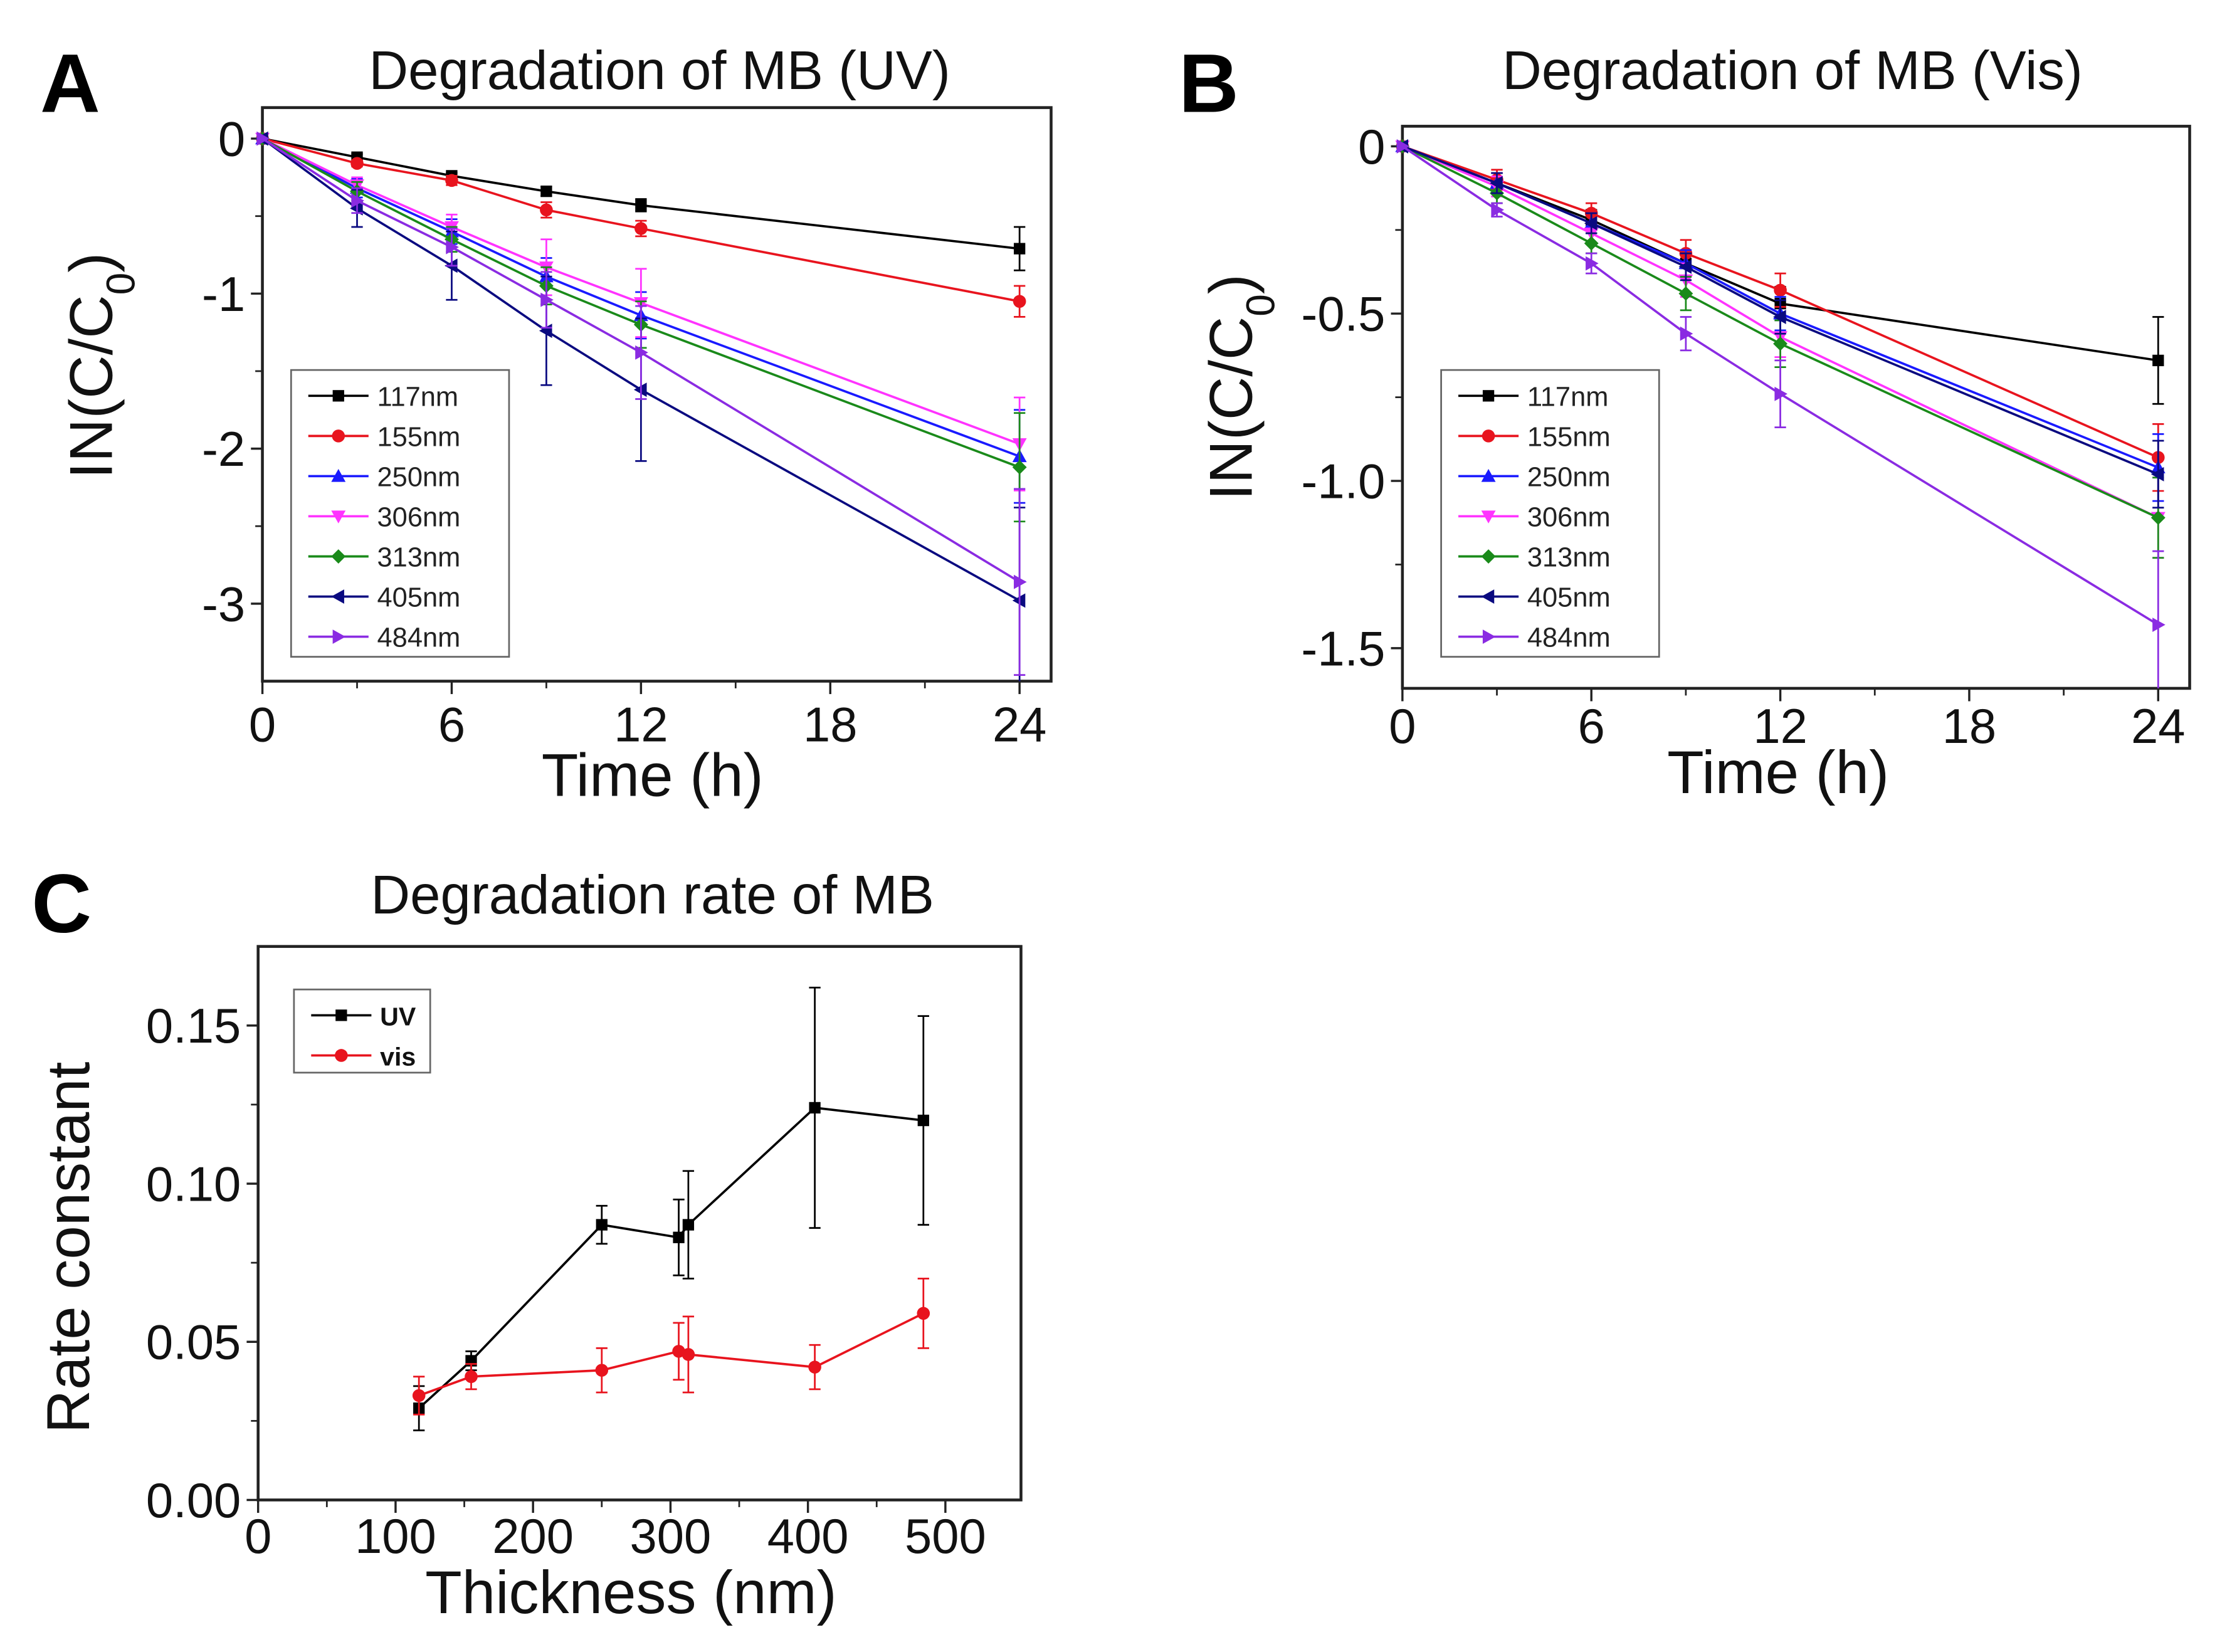 This screenshot has height=1652, width=2237. What do you see at coordinates (653, 895) in the screenshot?
I see `chart-title: Degradation rate of MB` at bounding box center [653, 895].